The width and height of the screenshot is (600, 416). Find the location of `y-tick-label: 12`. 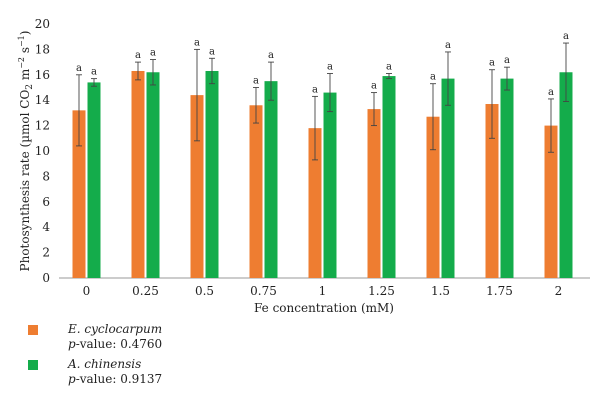

y-tick-label: 12 is located at coordinates (42, 126).